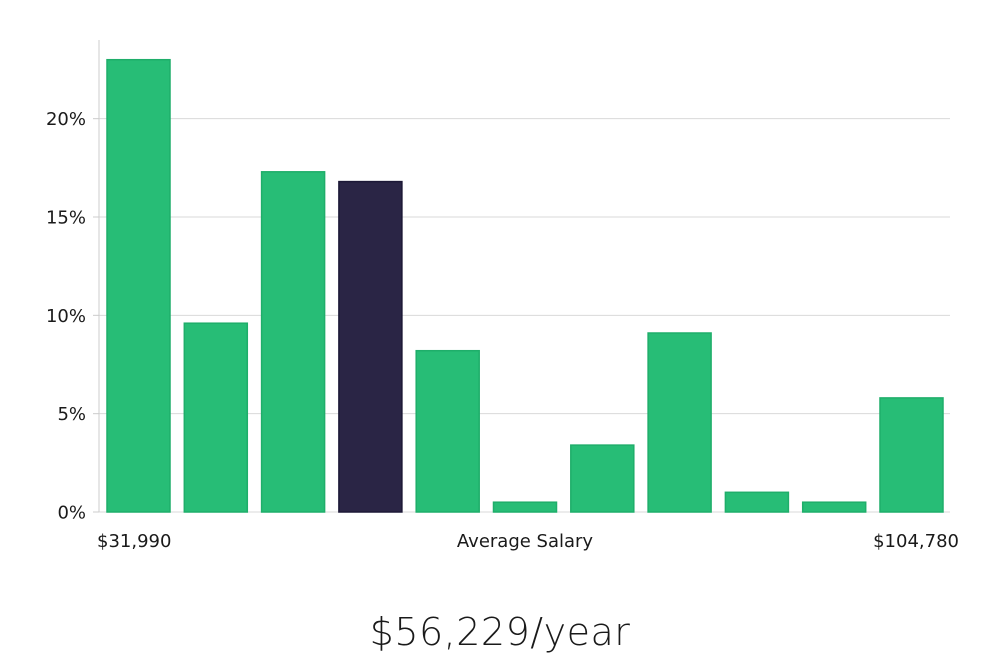  I want to click on y-tick-label: 5%, so click(71, 414).